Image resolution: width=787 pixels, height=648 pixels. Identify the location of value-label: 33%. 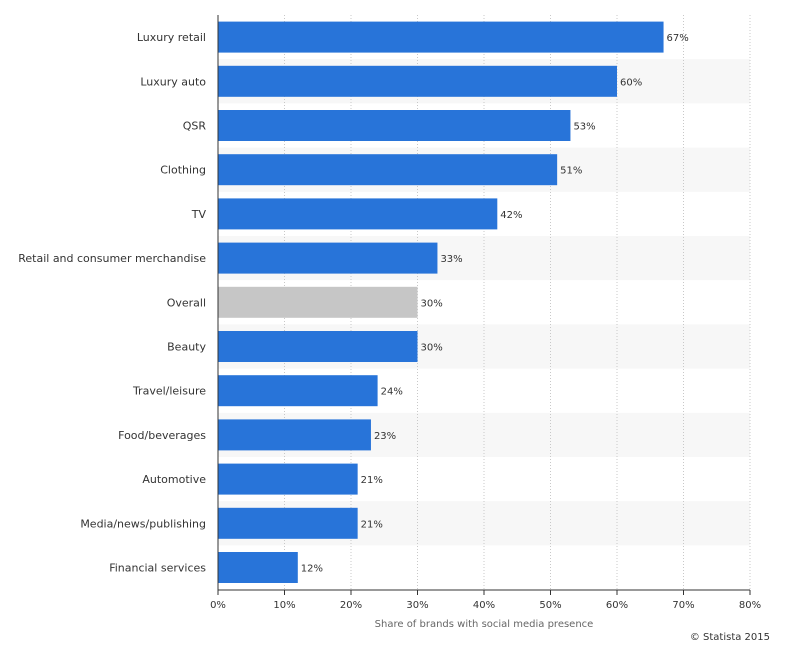
(451, 259).